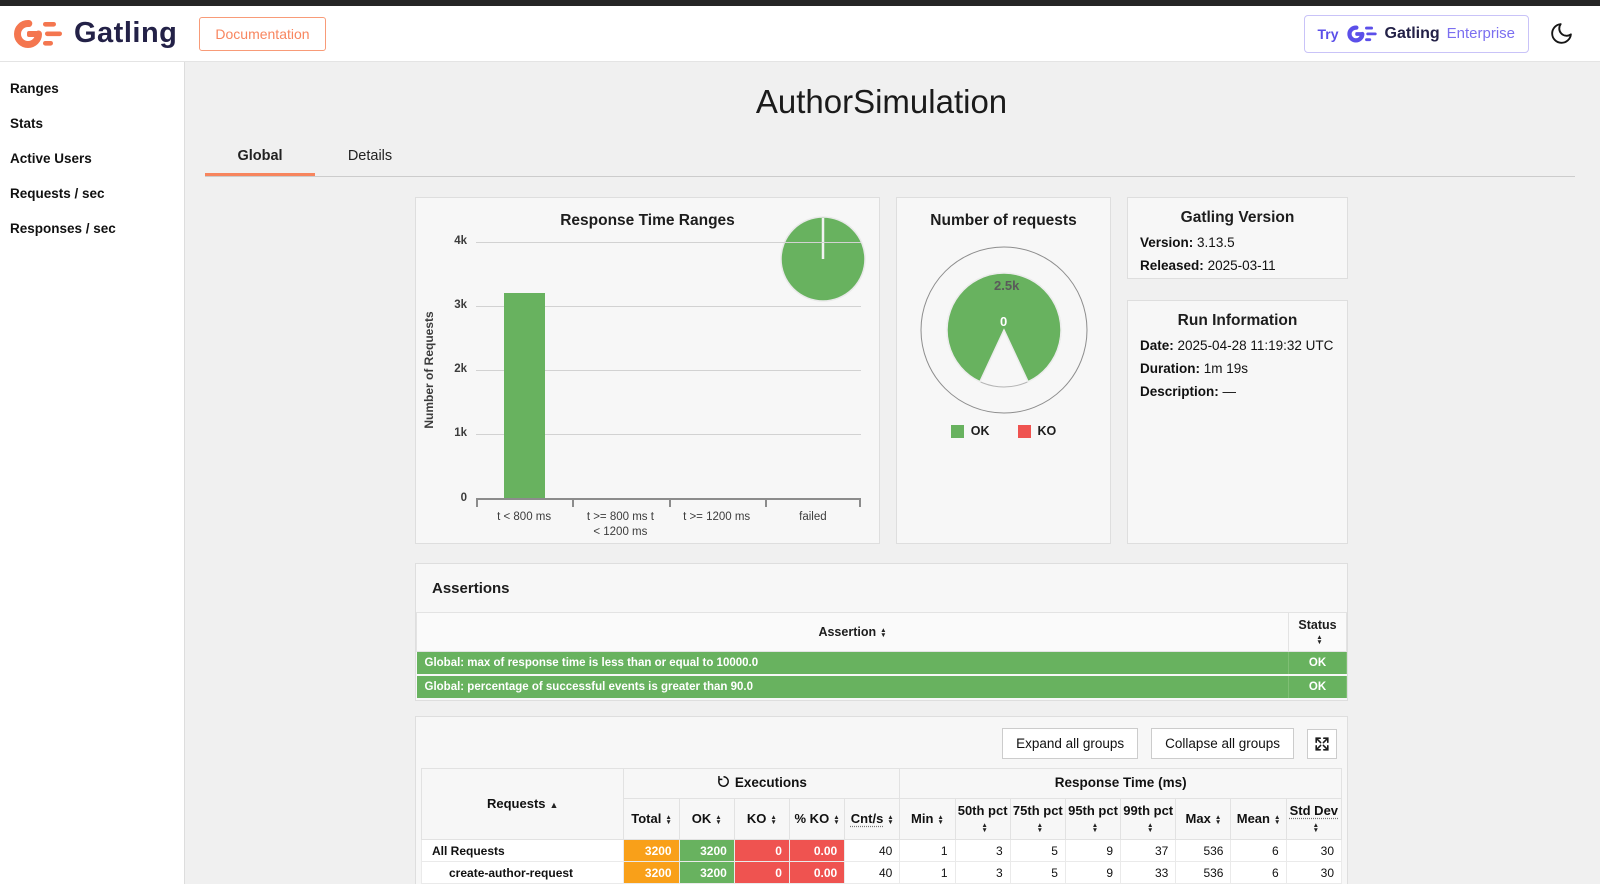 This screenshot has width=1600, height=884. Describe the element at coordinates (761, 872) in the screenshot. I see `ko-cell: 0` at that location.